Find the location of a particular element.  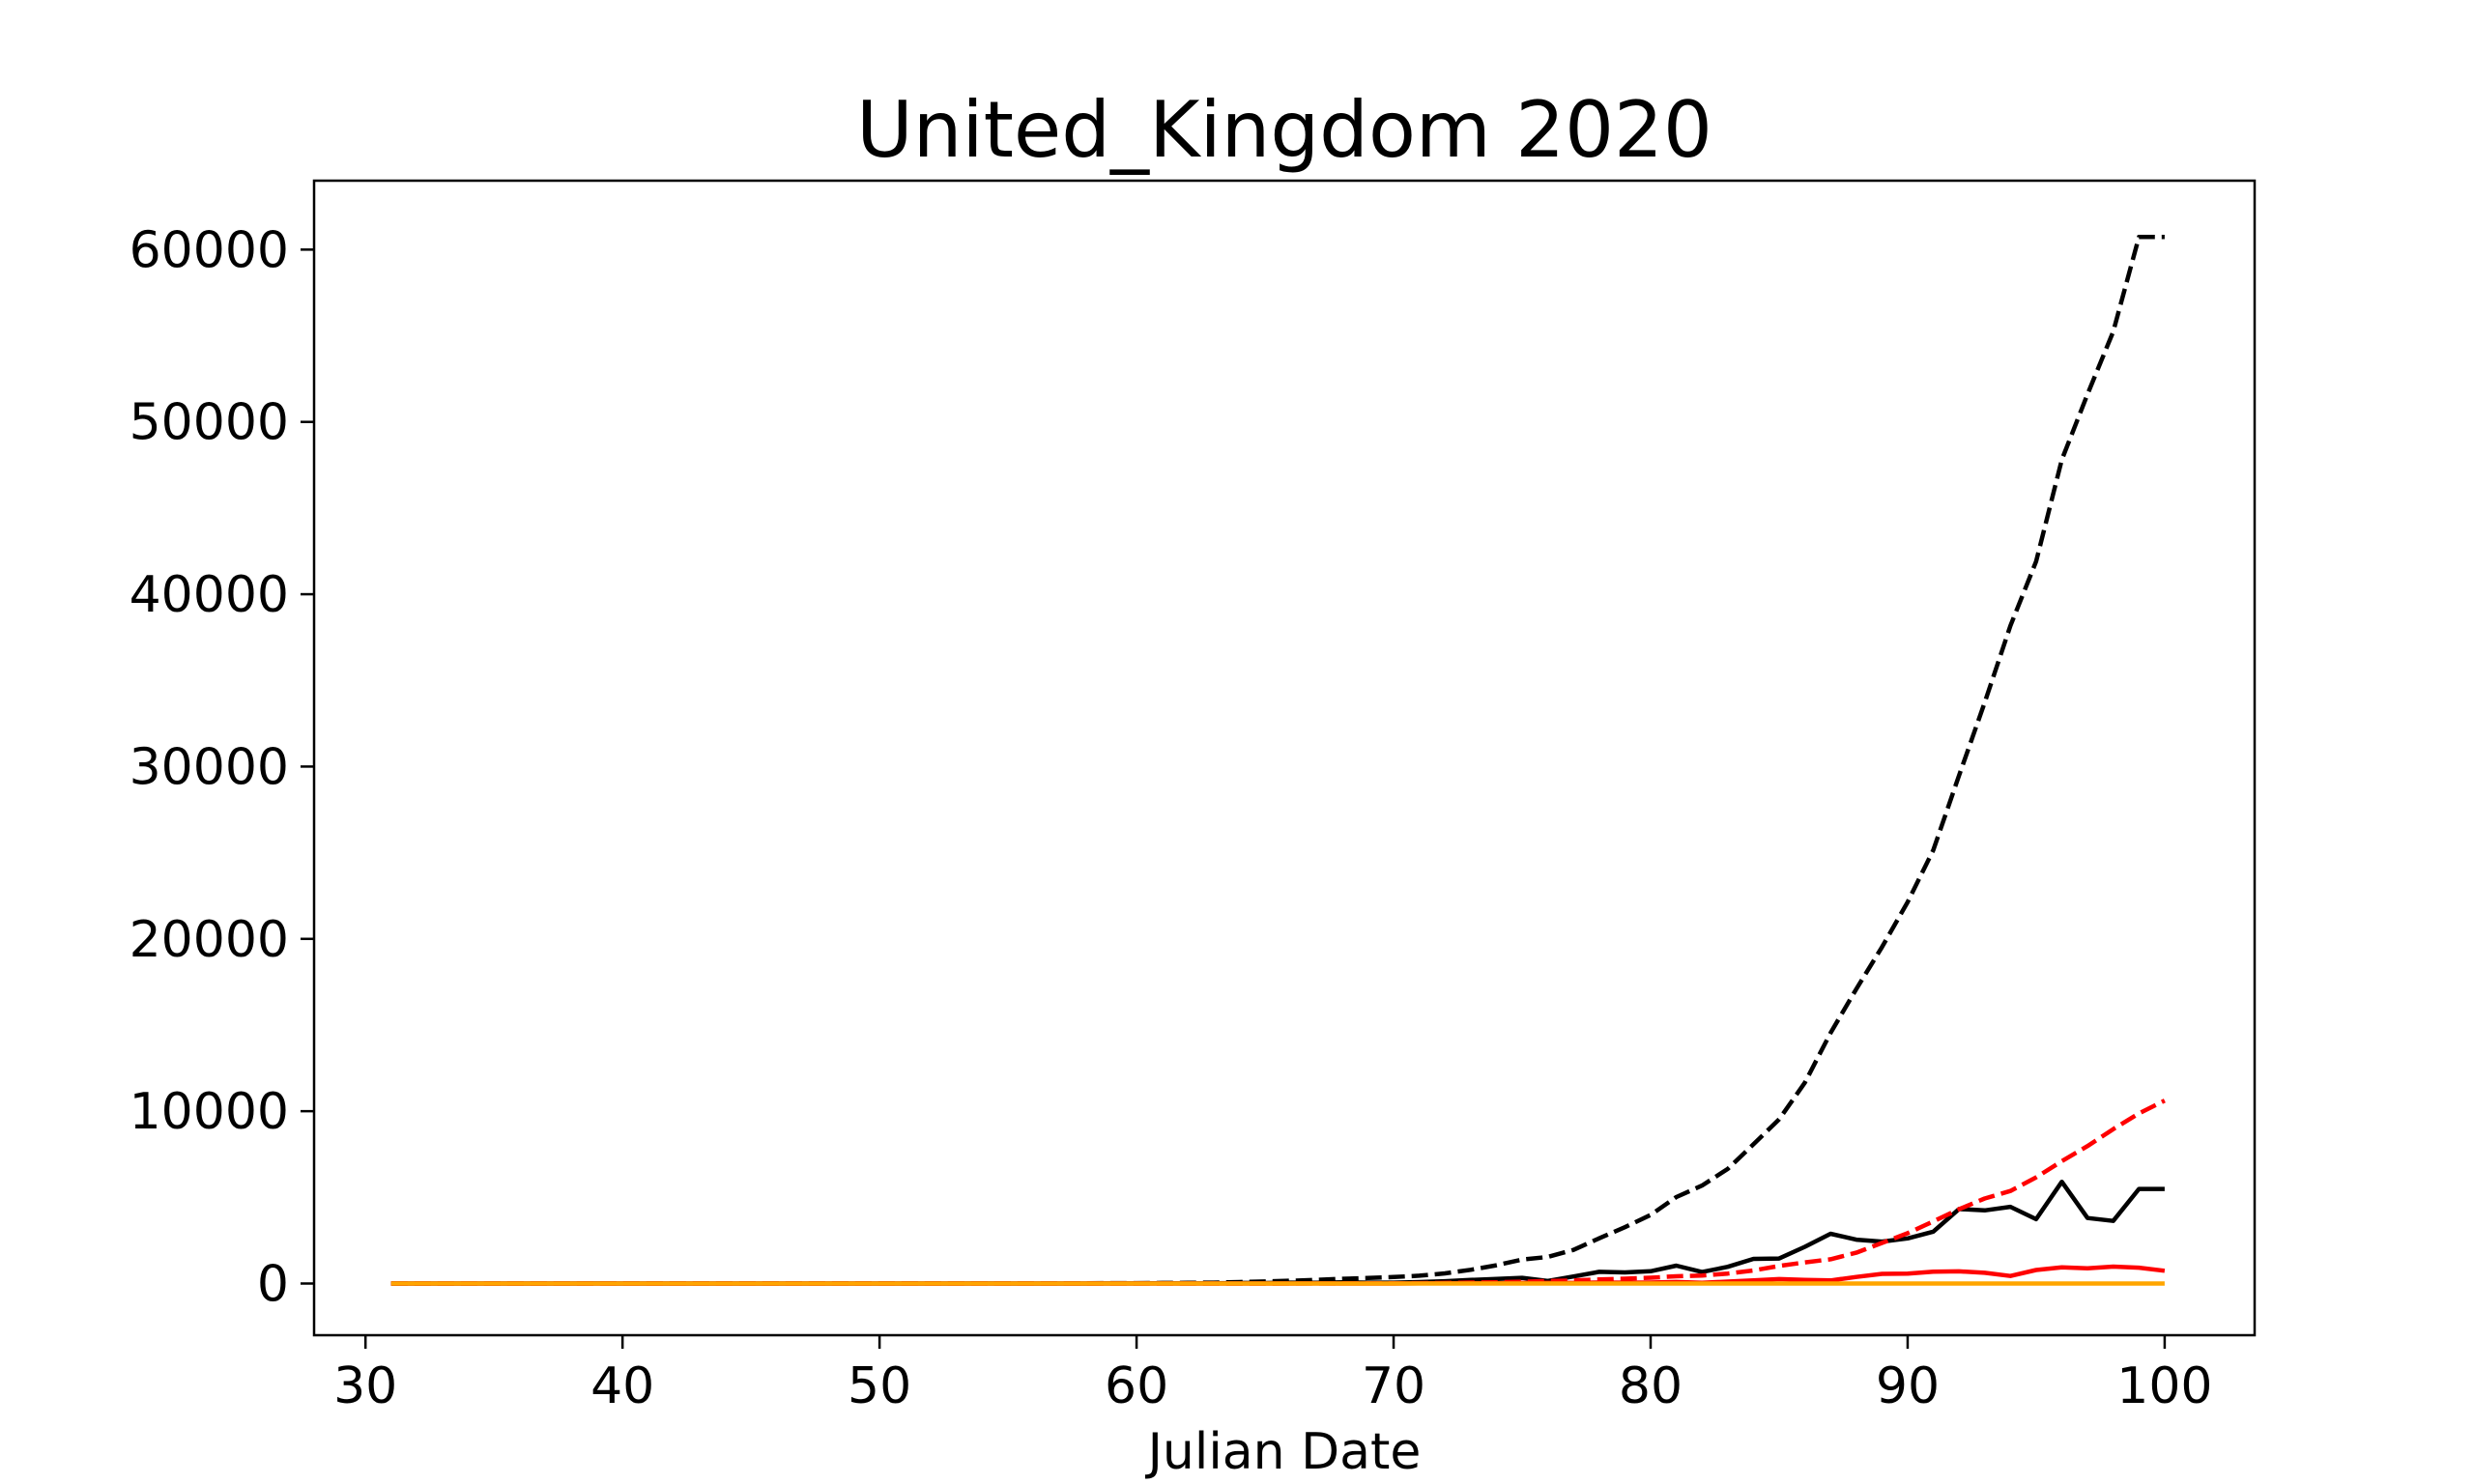

y-tick-label: 20000 is located at coordinates (209, 940).